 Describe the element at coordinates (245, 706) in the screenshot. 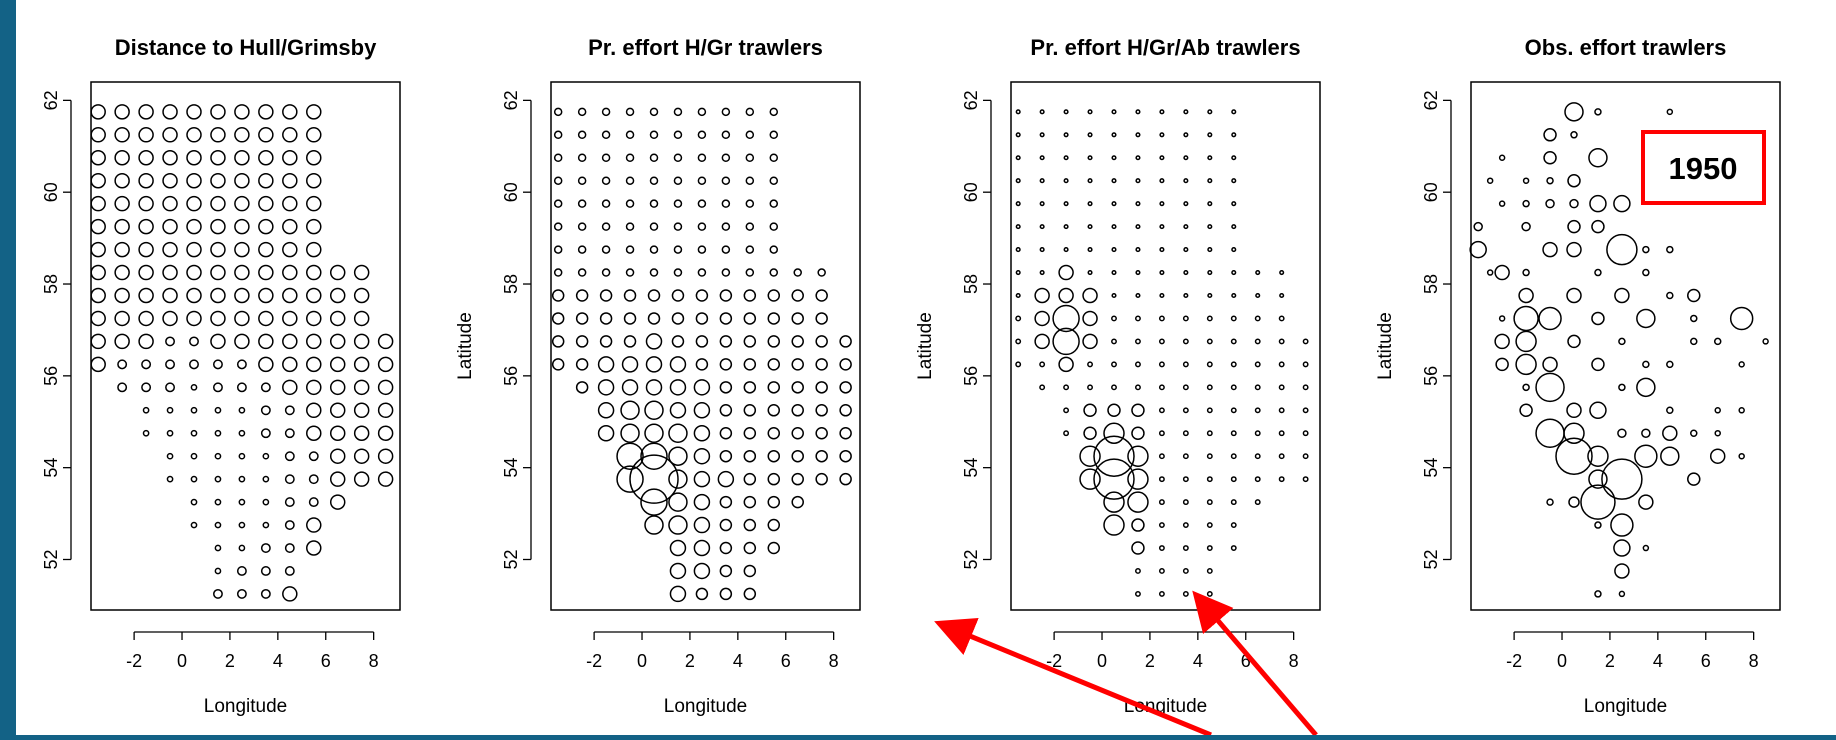

I see `x-axis-label: Longitude` at that location.